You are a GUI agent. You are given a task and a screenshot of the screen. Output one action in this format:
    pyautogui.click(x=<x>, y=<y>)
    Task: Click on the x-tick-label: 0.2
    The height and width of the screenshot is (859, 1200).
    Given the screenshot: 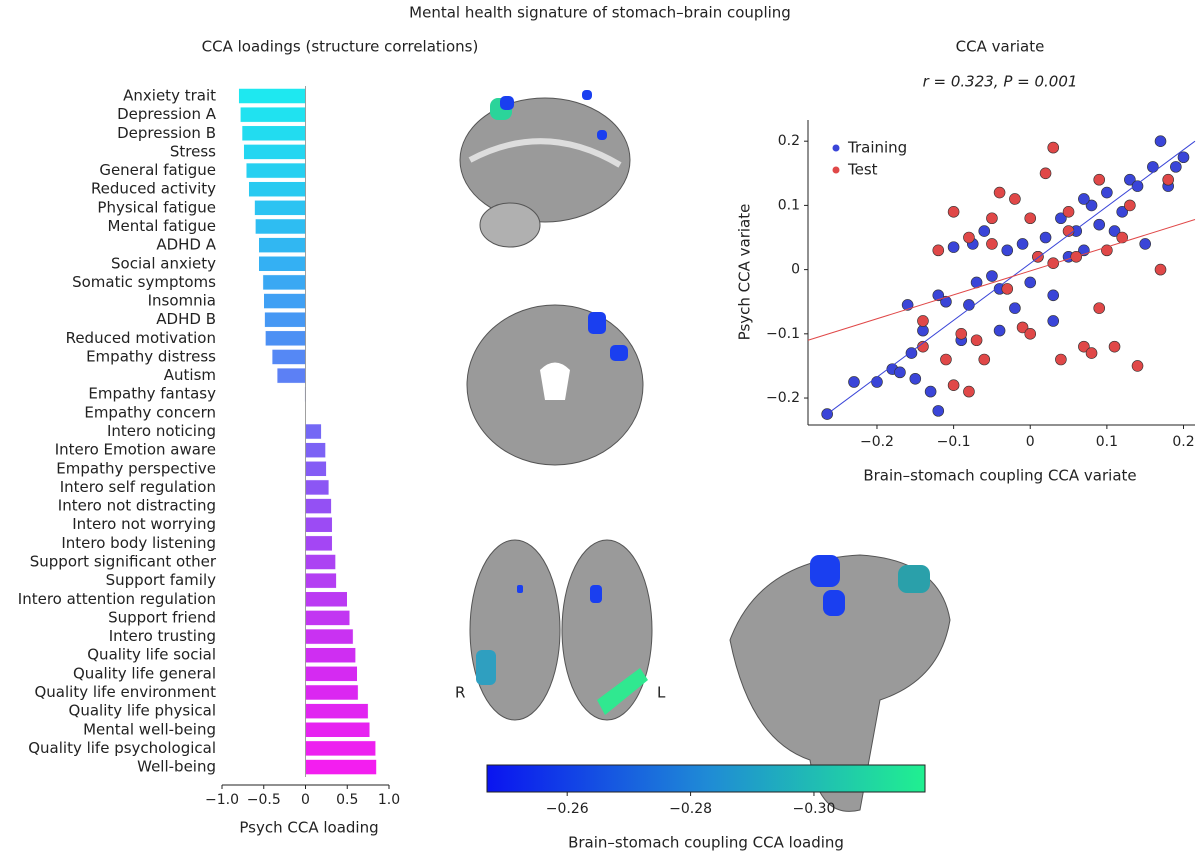 What is the action you would take?
    pyautogui.click(x=1183, y=442)
    